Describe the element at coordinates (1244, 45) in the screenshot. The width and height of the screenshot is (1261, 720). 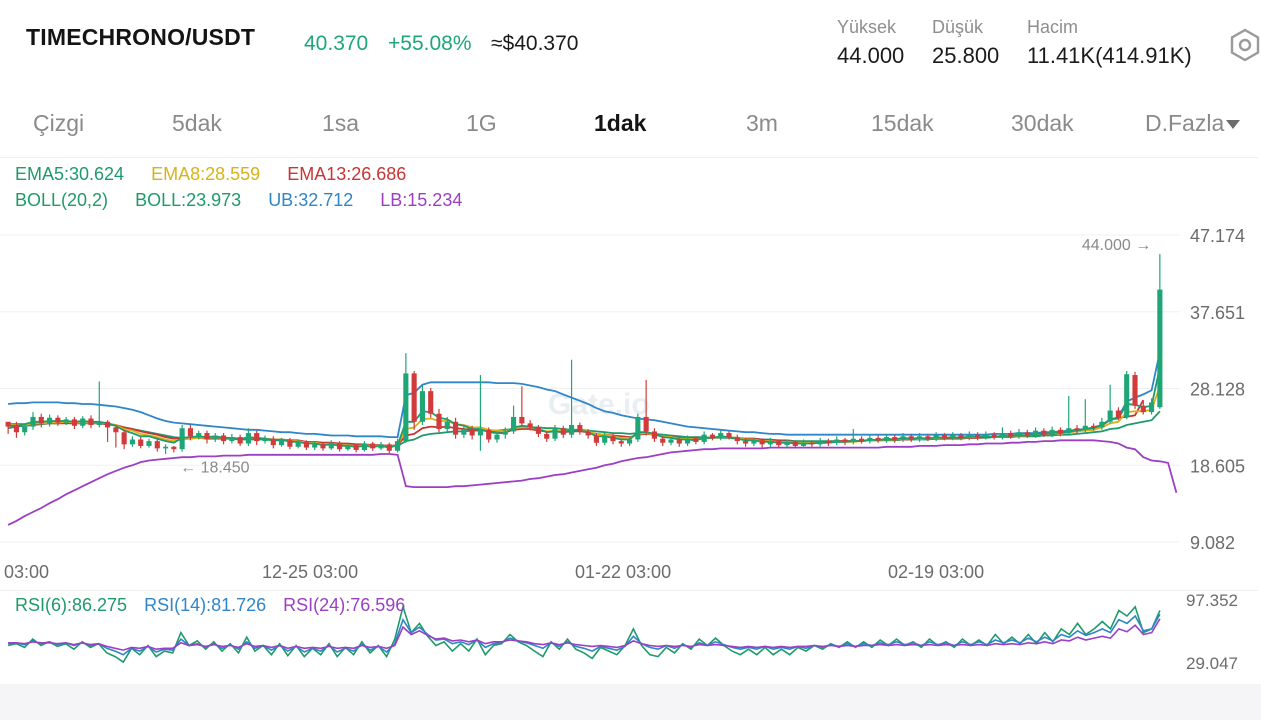
I see `settings-icon` at that location.